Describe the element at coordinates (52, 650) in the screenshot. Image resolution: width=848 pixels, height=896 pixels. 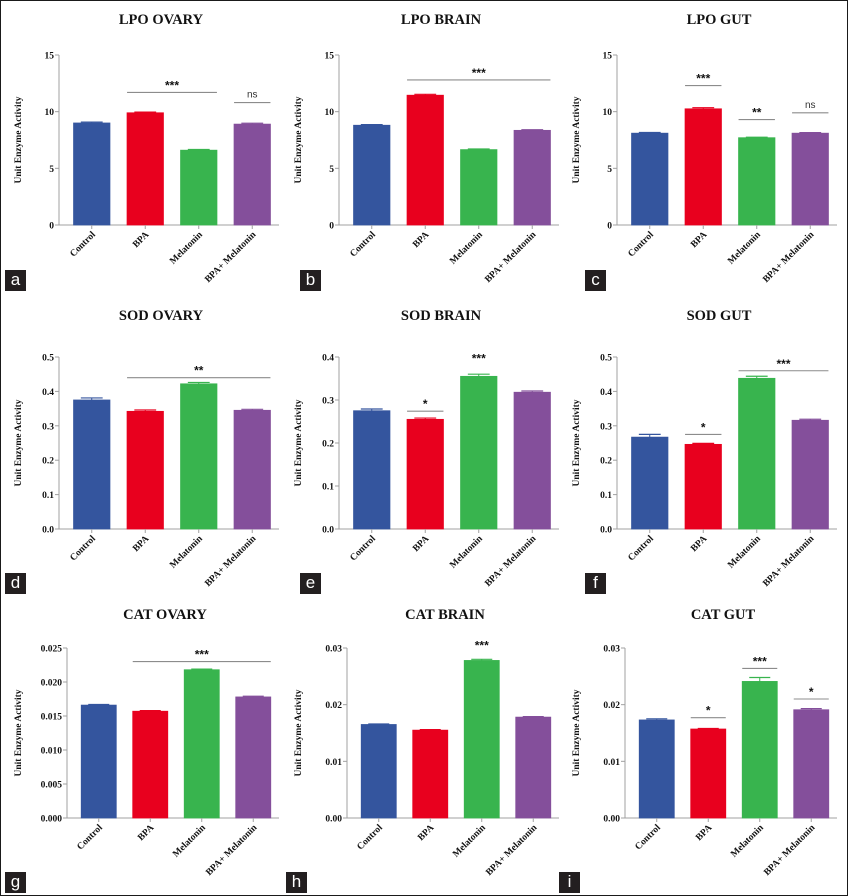
I see `y-tick-label: 0.025` at that location.